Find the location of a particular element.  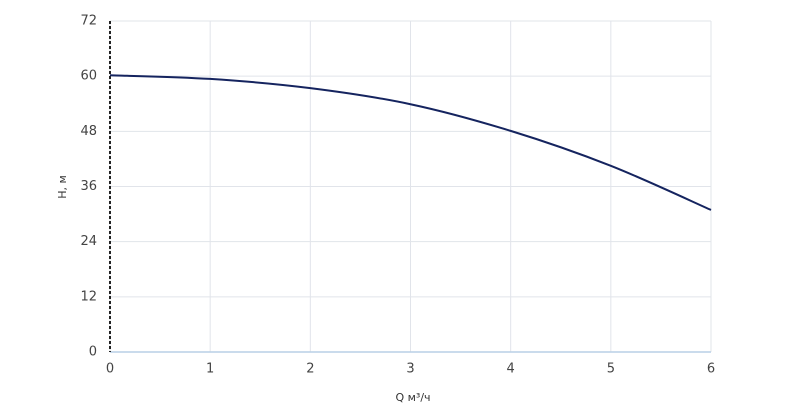

x-axis-title: Q м³/ч is located at coordinates (412, 397).